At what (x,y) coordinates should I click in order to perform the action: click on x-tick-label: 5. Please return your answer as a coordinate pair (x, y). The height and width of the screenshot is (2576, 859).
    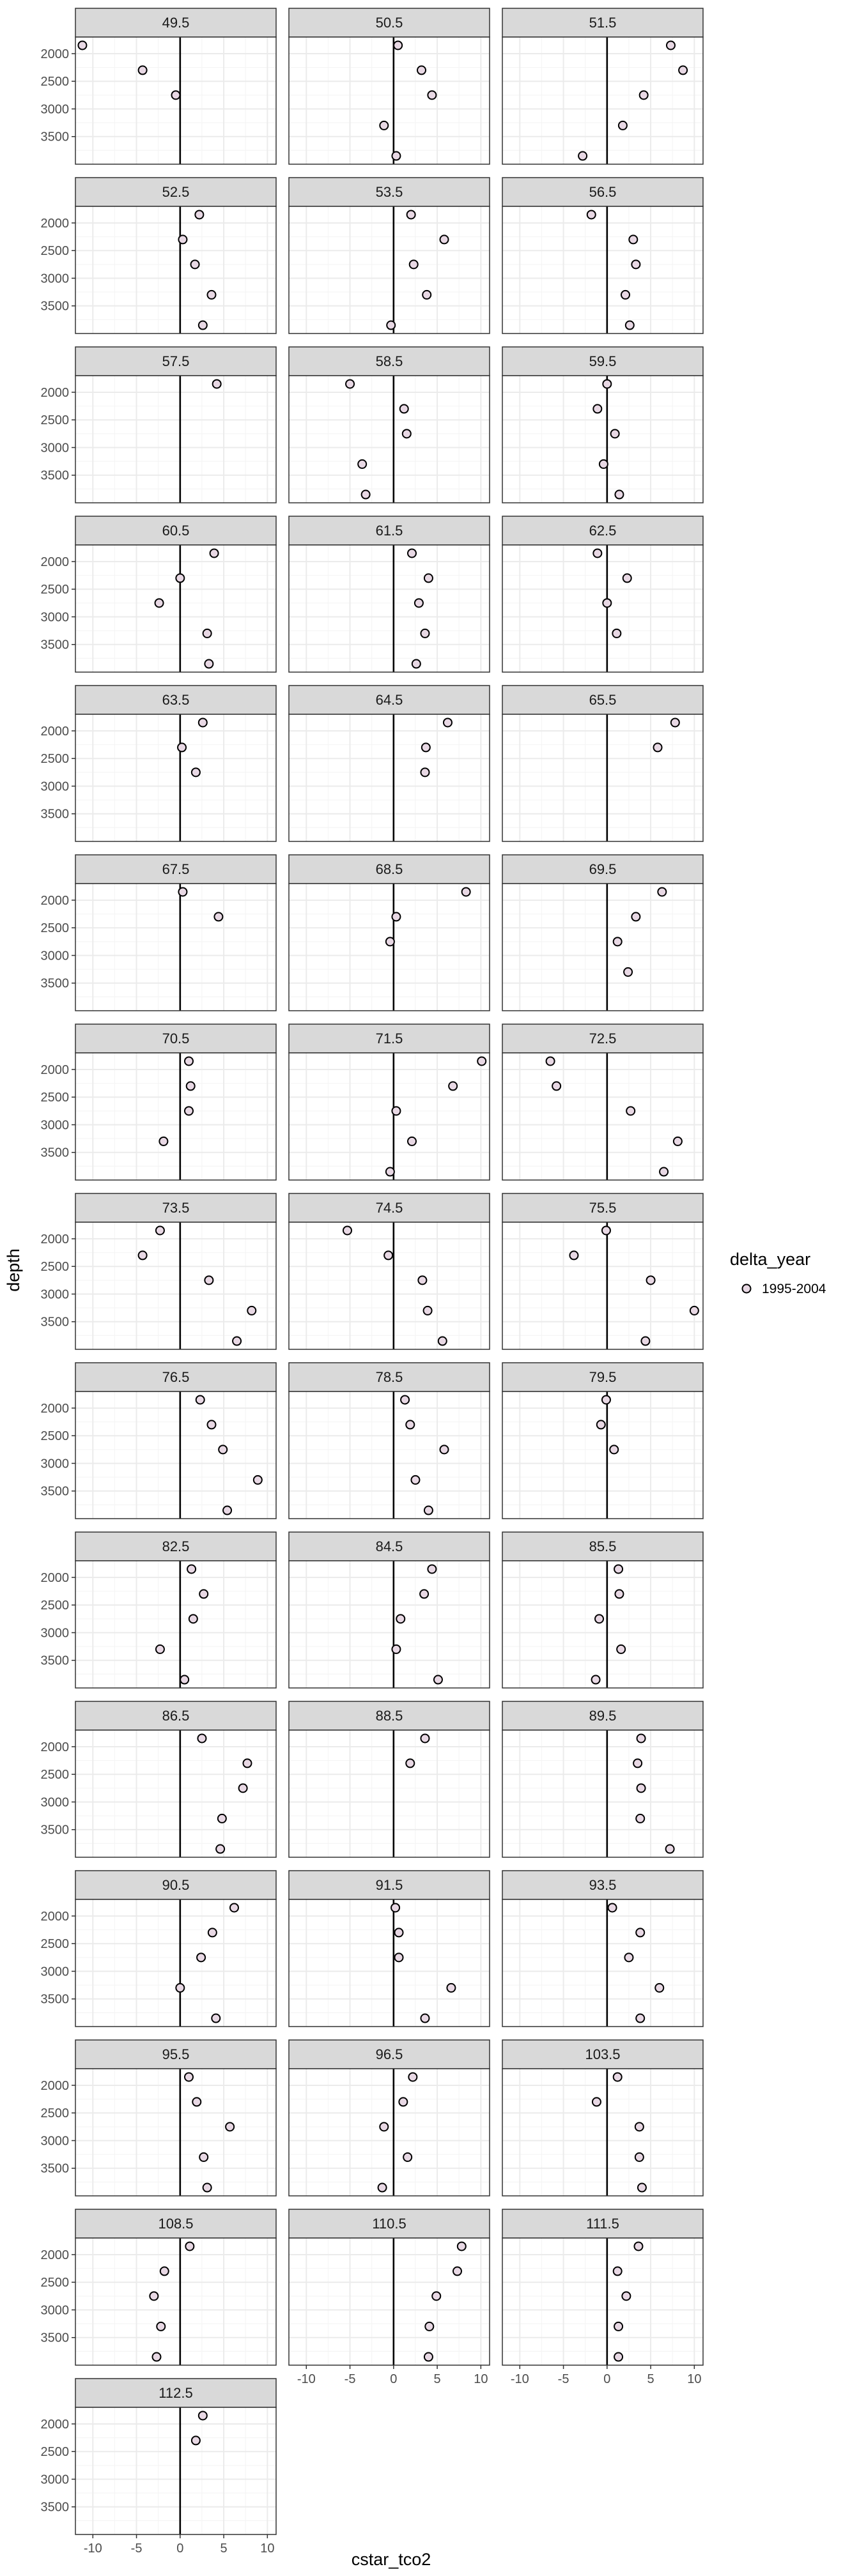
    Looking at the image, I should click on (225, 2549).